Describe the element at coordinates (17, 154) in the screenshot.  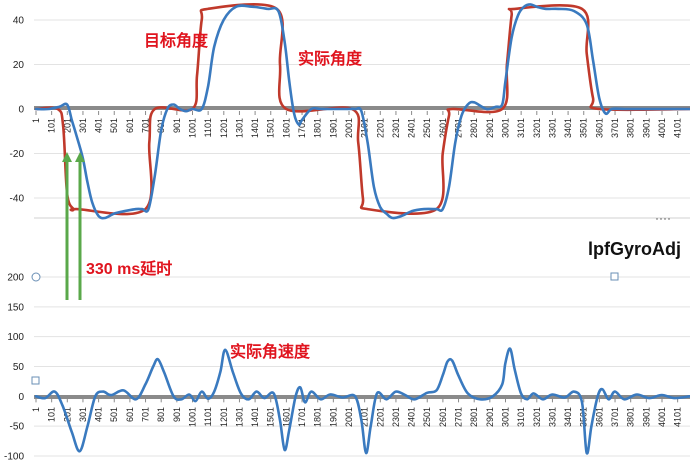
I see `angle-y-tick-label: -20` at that location.